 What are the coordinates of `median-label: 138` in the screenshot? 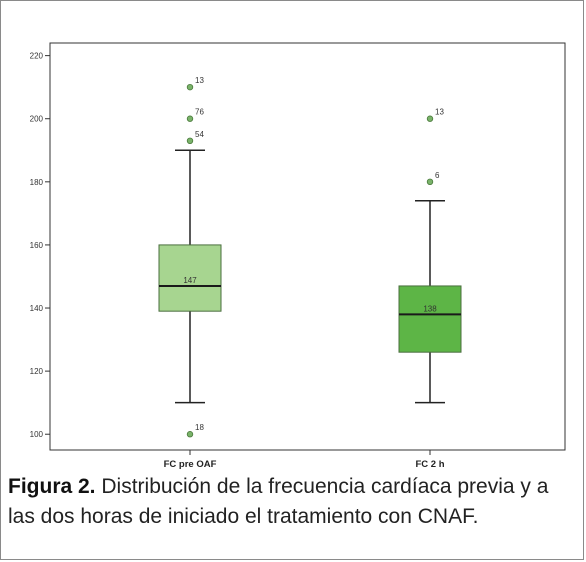 It's located at (430, 308).